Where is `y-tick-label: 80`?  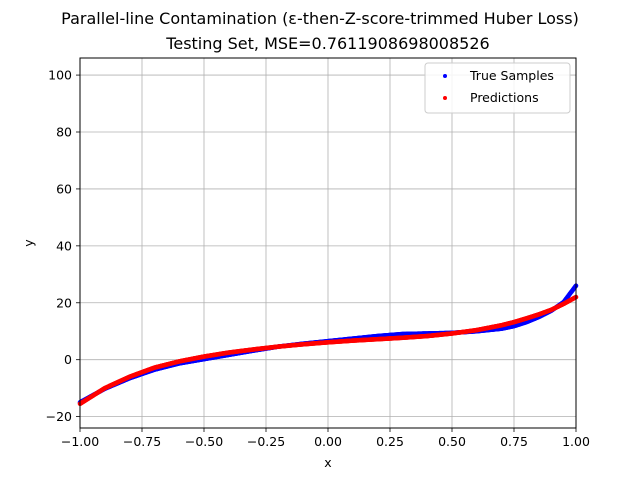
y-tick-label: 80 is located at coordinates (64, 132).